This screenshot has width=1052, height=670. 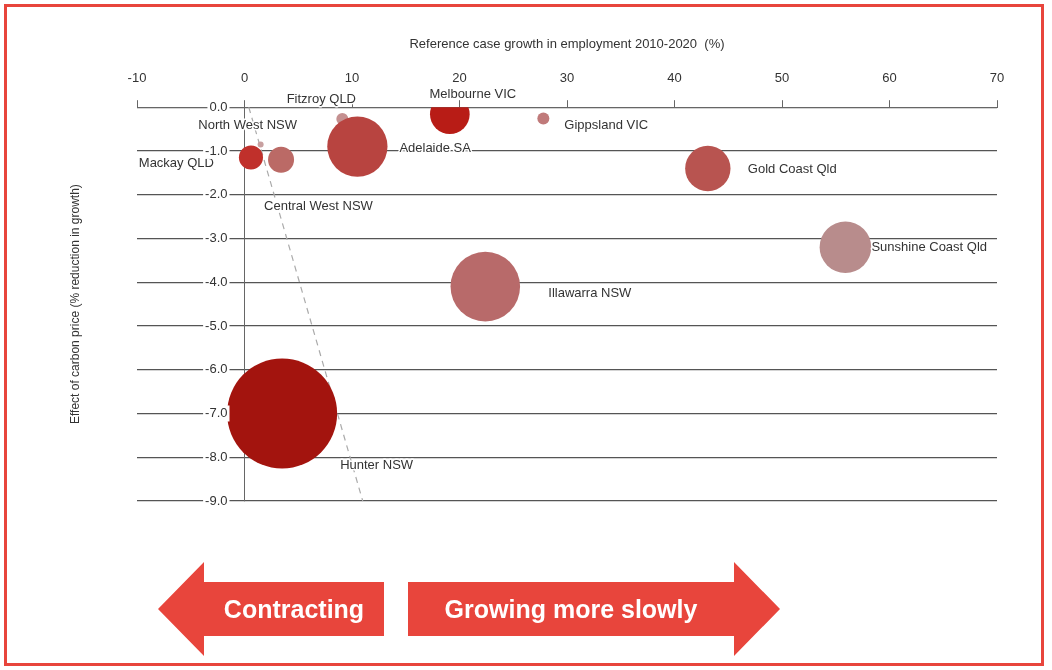 What do you see at coordinates (218, 106) in the screenshot?
I see `y-tick-label: 0.0` at bounding box center [218, 106].